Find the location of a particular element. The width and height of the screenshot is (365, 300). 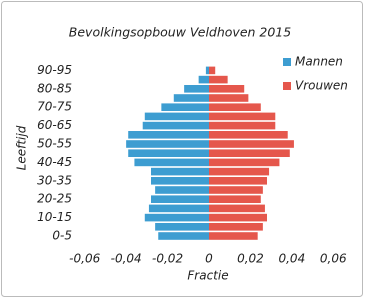

y-tick-label: 10-15 is located at coordinates (54, 217).